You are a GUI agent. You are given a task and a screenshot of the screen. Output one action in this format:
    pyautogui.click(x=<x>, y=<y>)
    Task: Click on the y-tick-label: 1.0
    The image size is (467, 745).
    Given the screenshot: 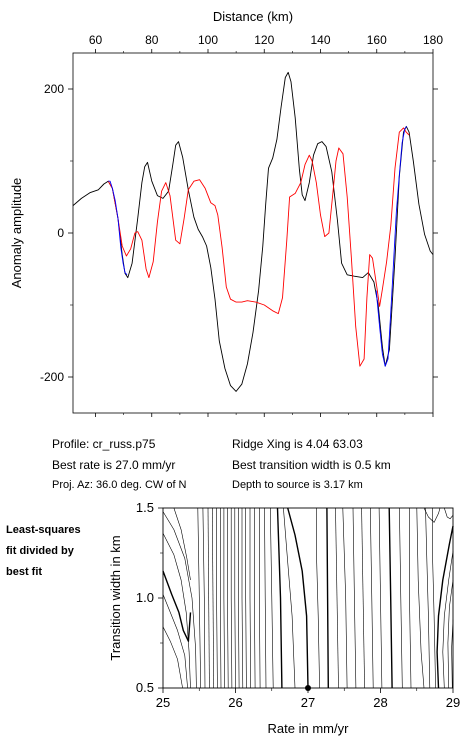 What is the action you would take?
    pyautogui.click(x=145, y=597)
    